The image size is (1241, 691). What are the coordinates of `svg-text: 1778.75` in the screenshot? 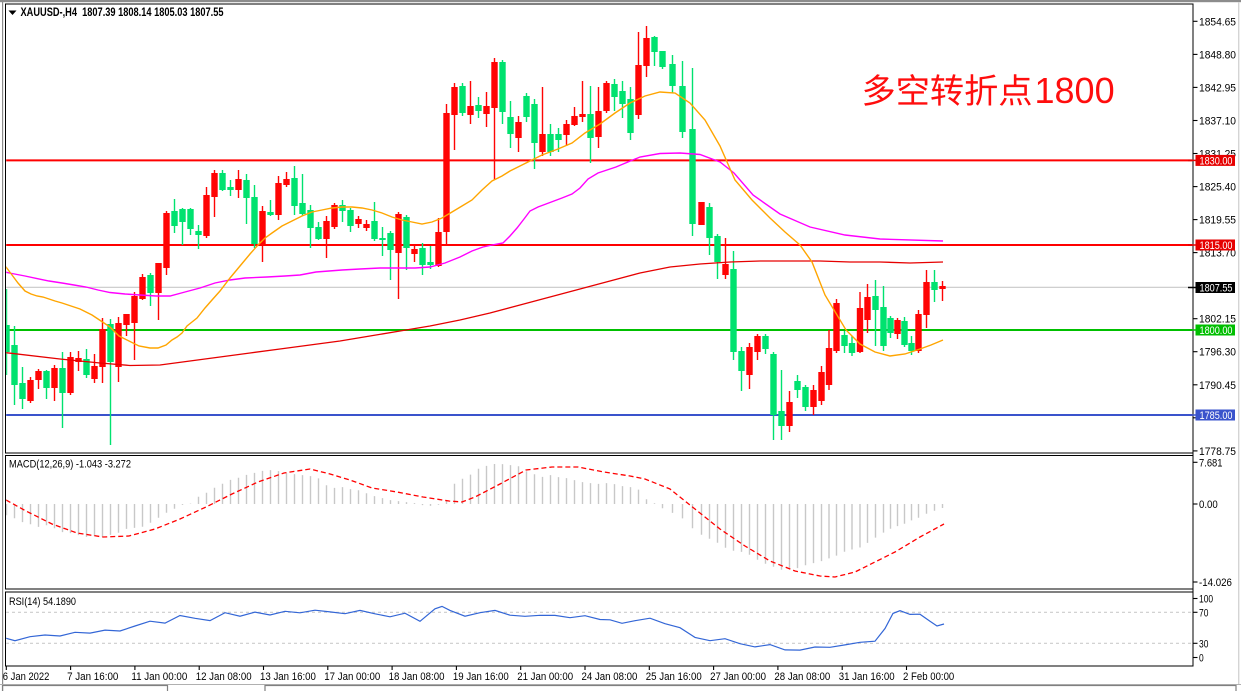 It's located at (1217, 452).